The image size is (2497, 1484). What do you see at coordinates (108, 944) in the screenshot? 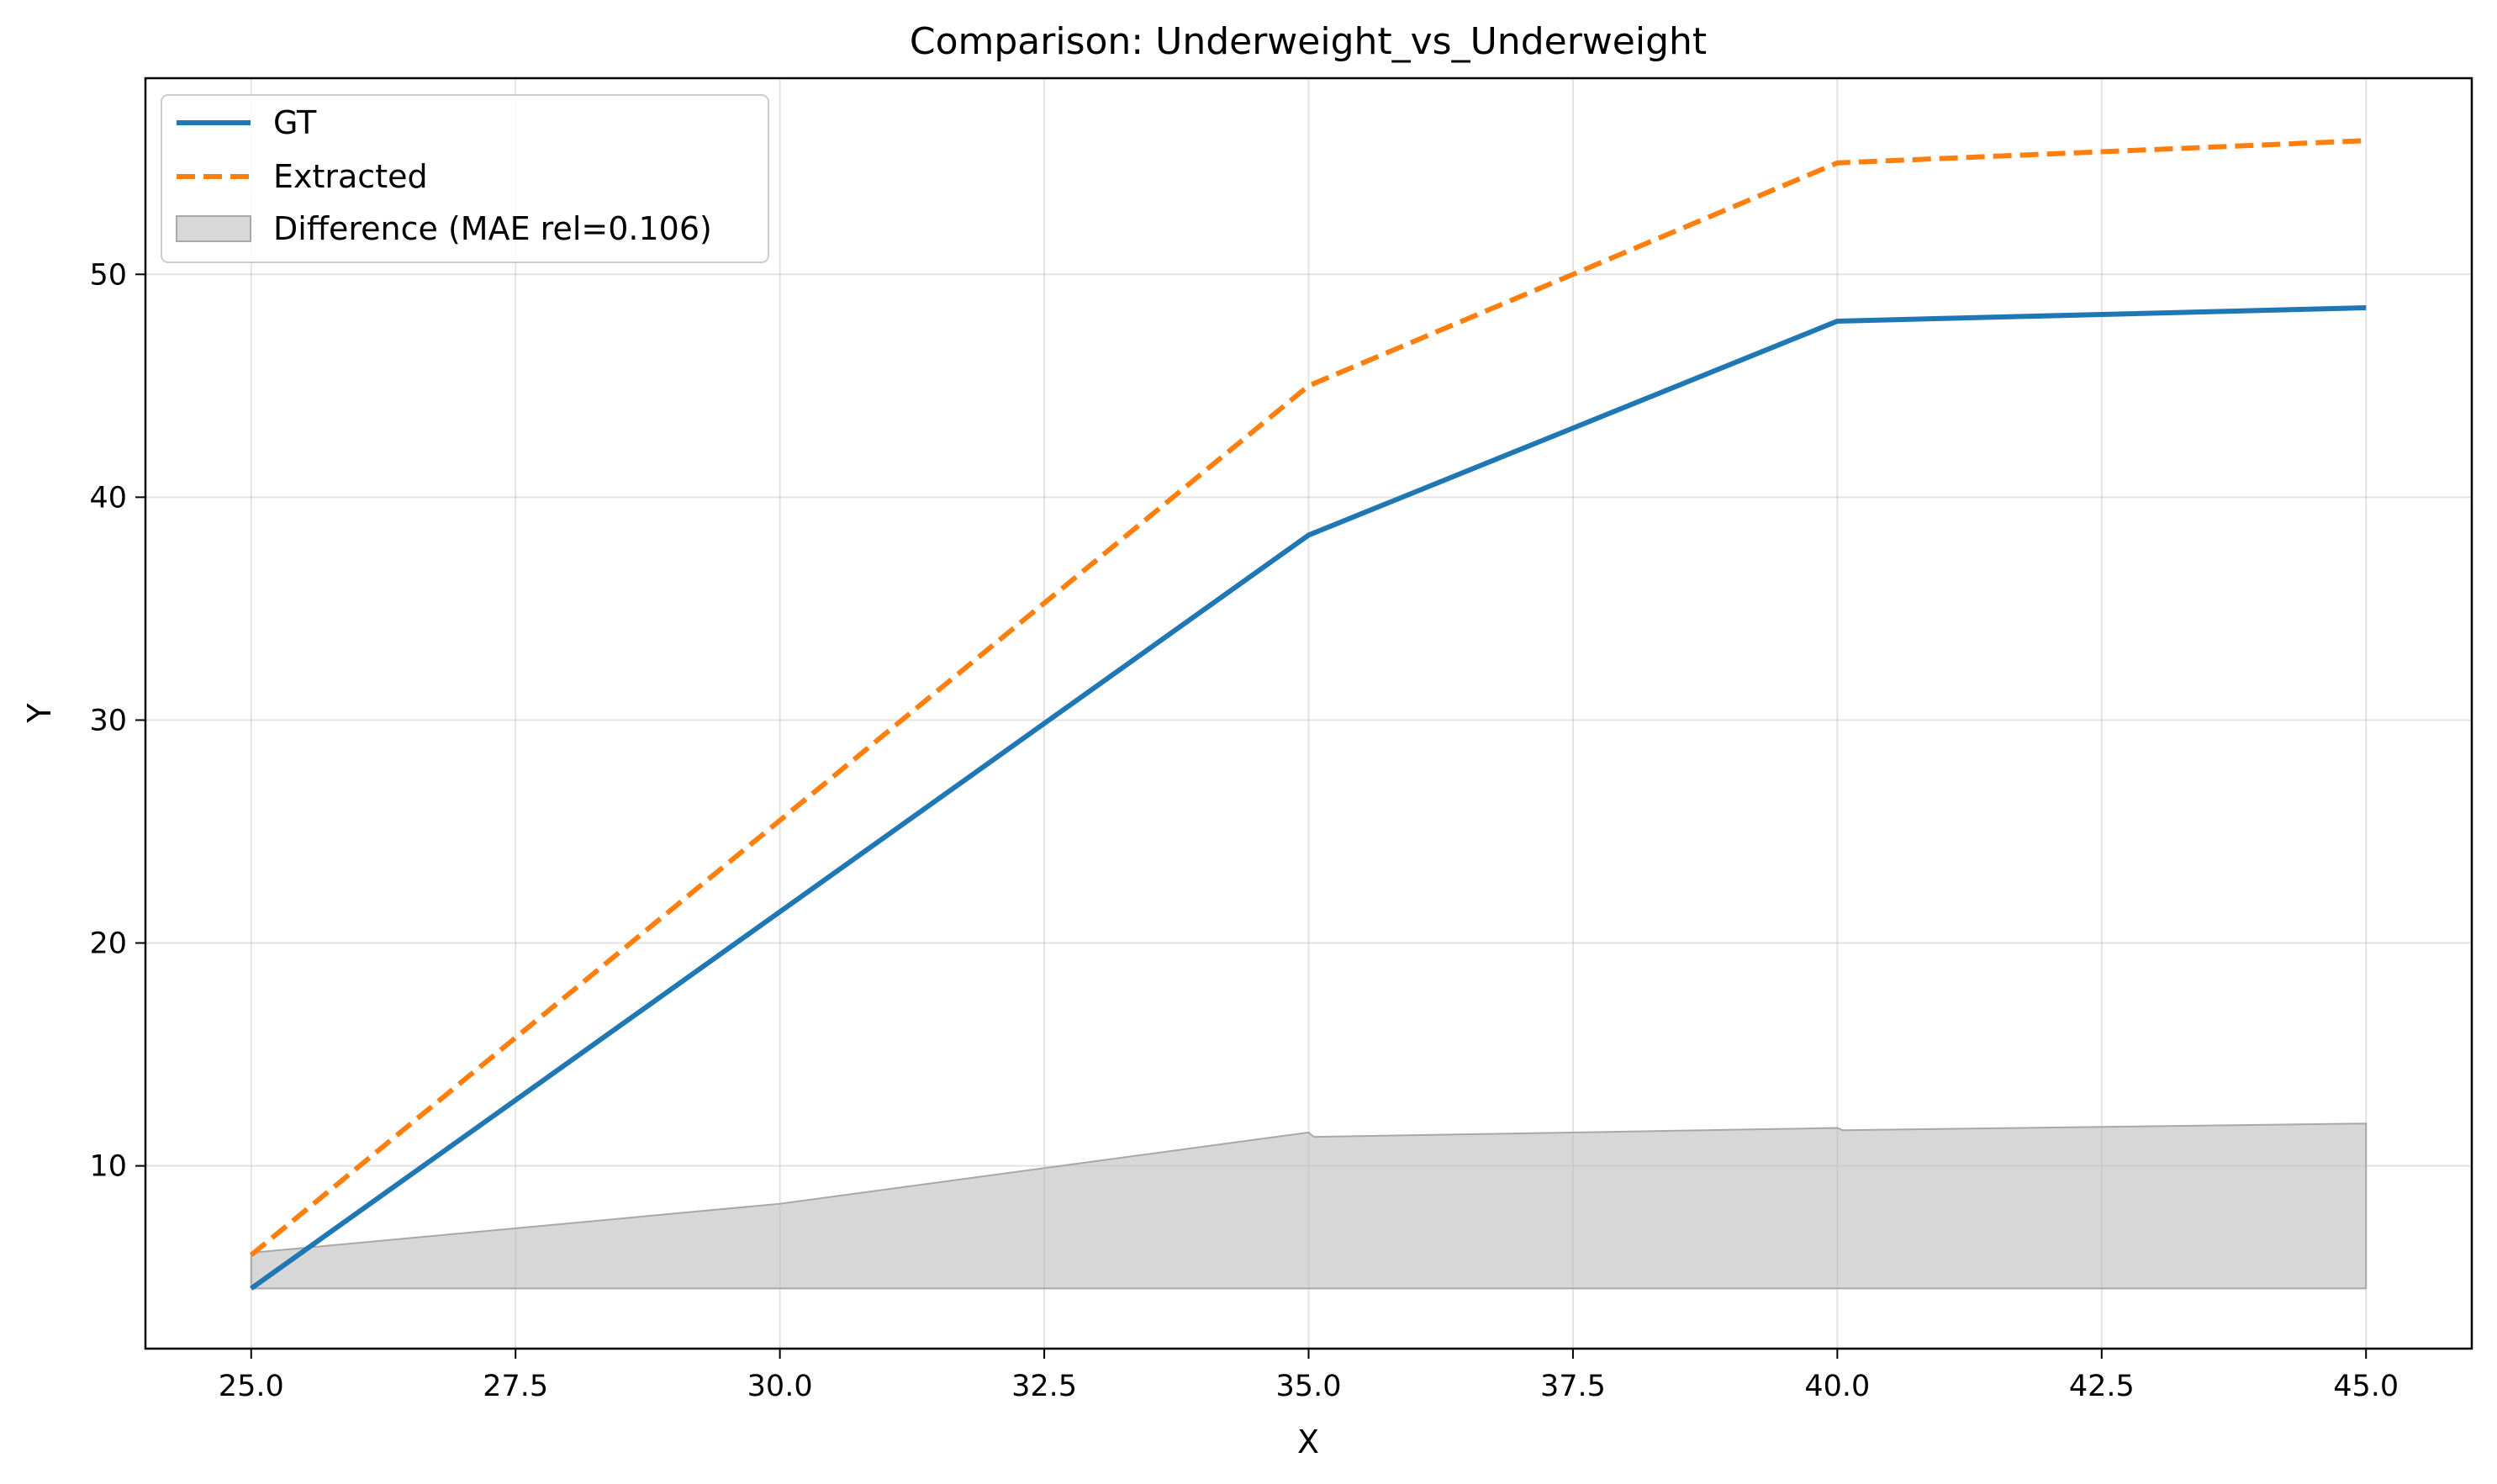
I see `y-tick-label: 20` at bounding box center [108, 944].